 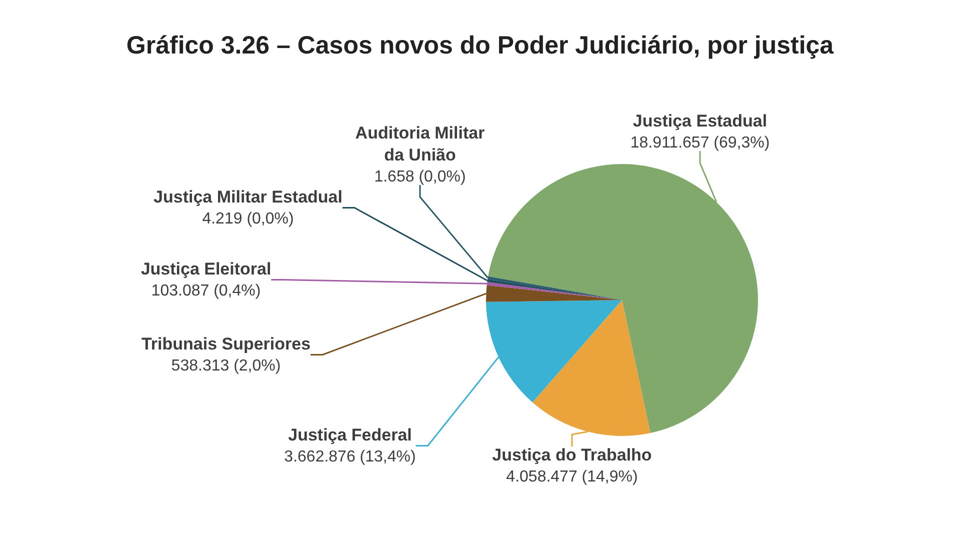 What do you see at coordinates (572, 455) in the screenshot?
I see `slice-label: Justiça do Trabalho` at bounding box center [572, 455].